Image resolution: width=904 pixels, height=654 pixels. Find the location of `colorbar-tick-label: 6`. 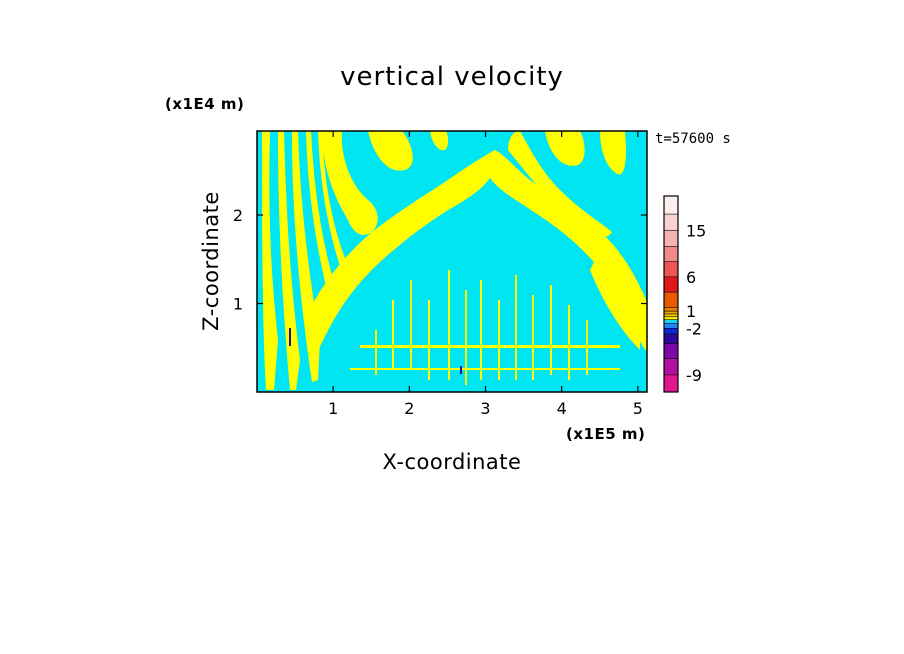

colorbar-tick-label: 6 is located at coordinates (691, 277).